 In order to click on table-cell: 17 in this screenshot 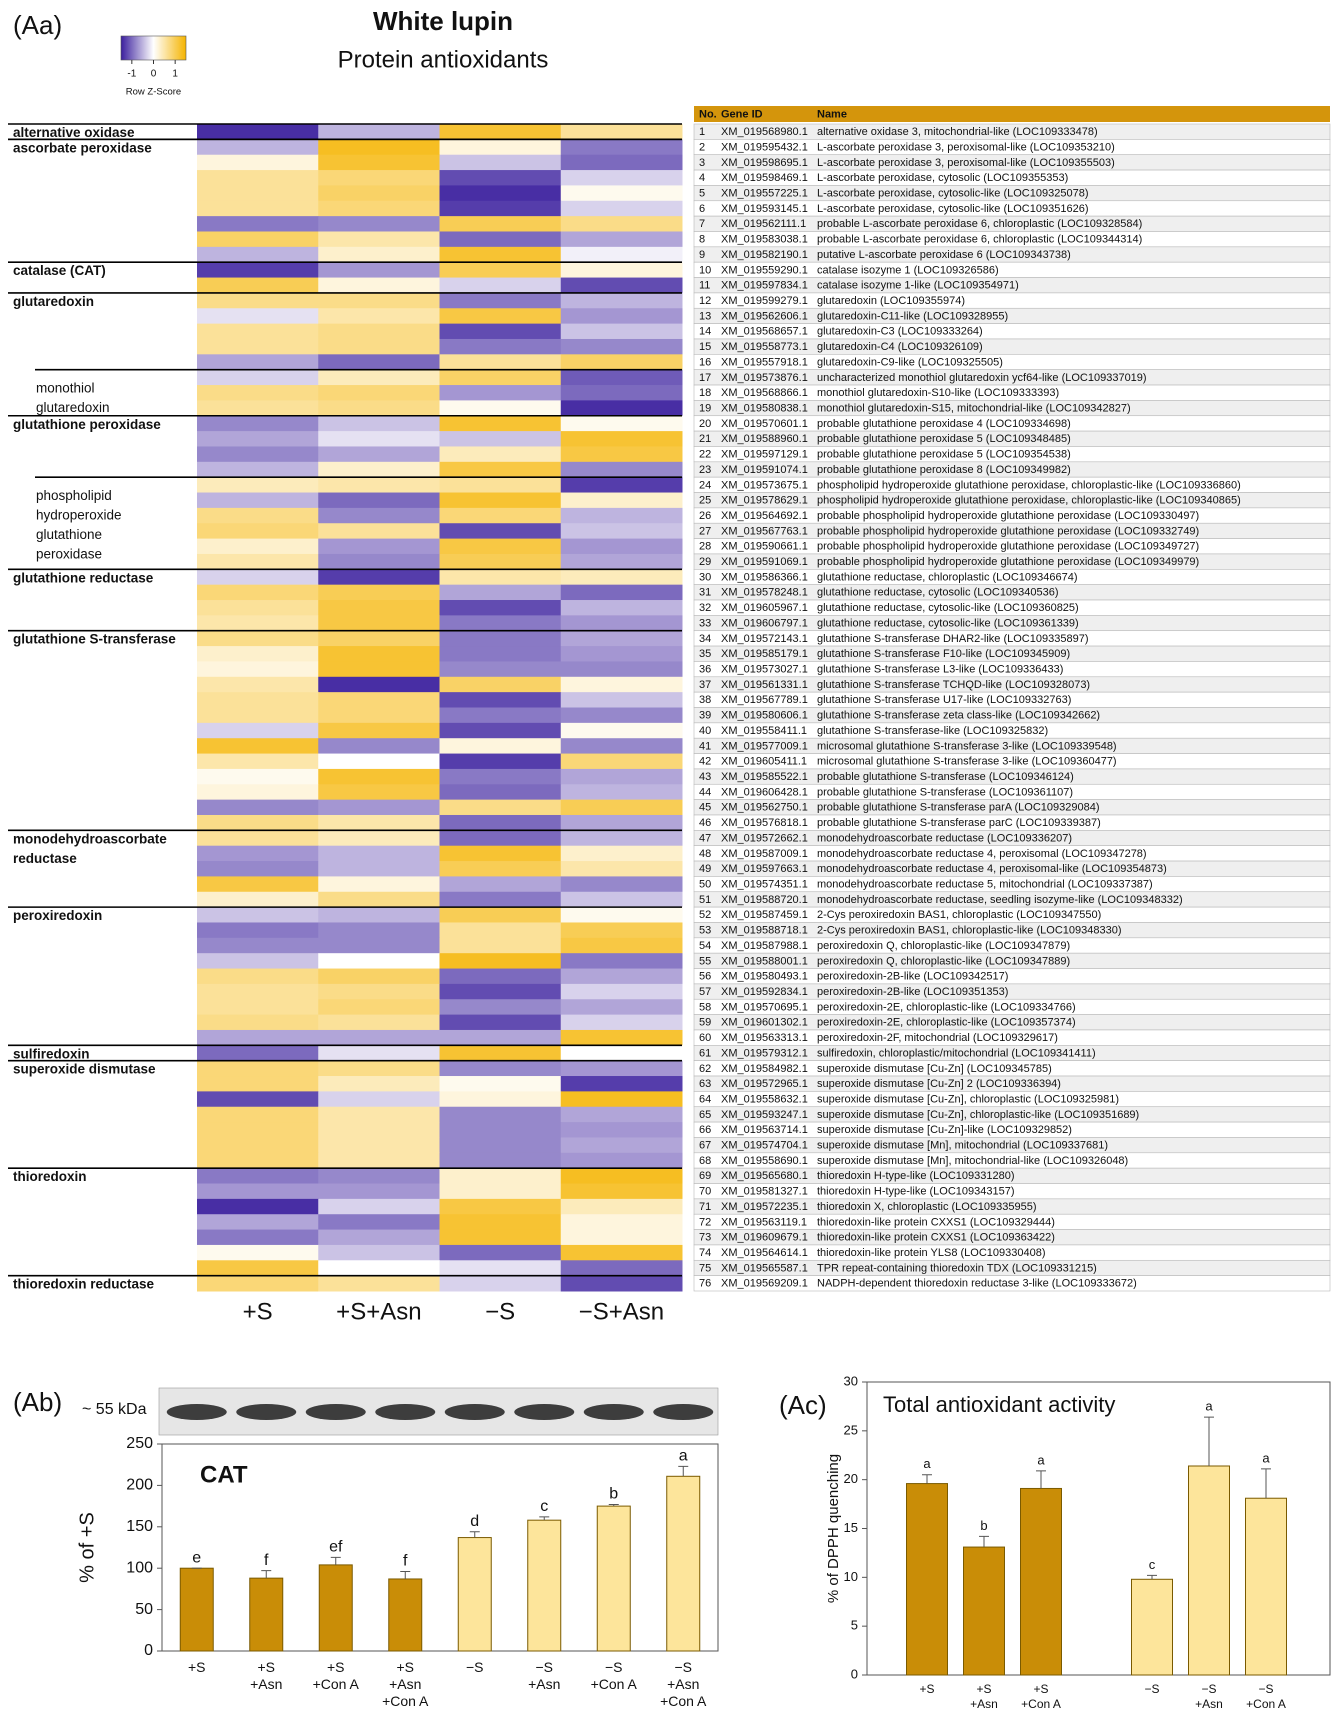, I will do `click(705, 378)`.